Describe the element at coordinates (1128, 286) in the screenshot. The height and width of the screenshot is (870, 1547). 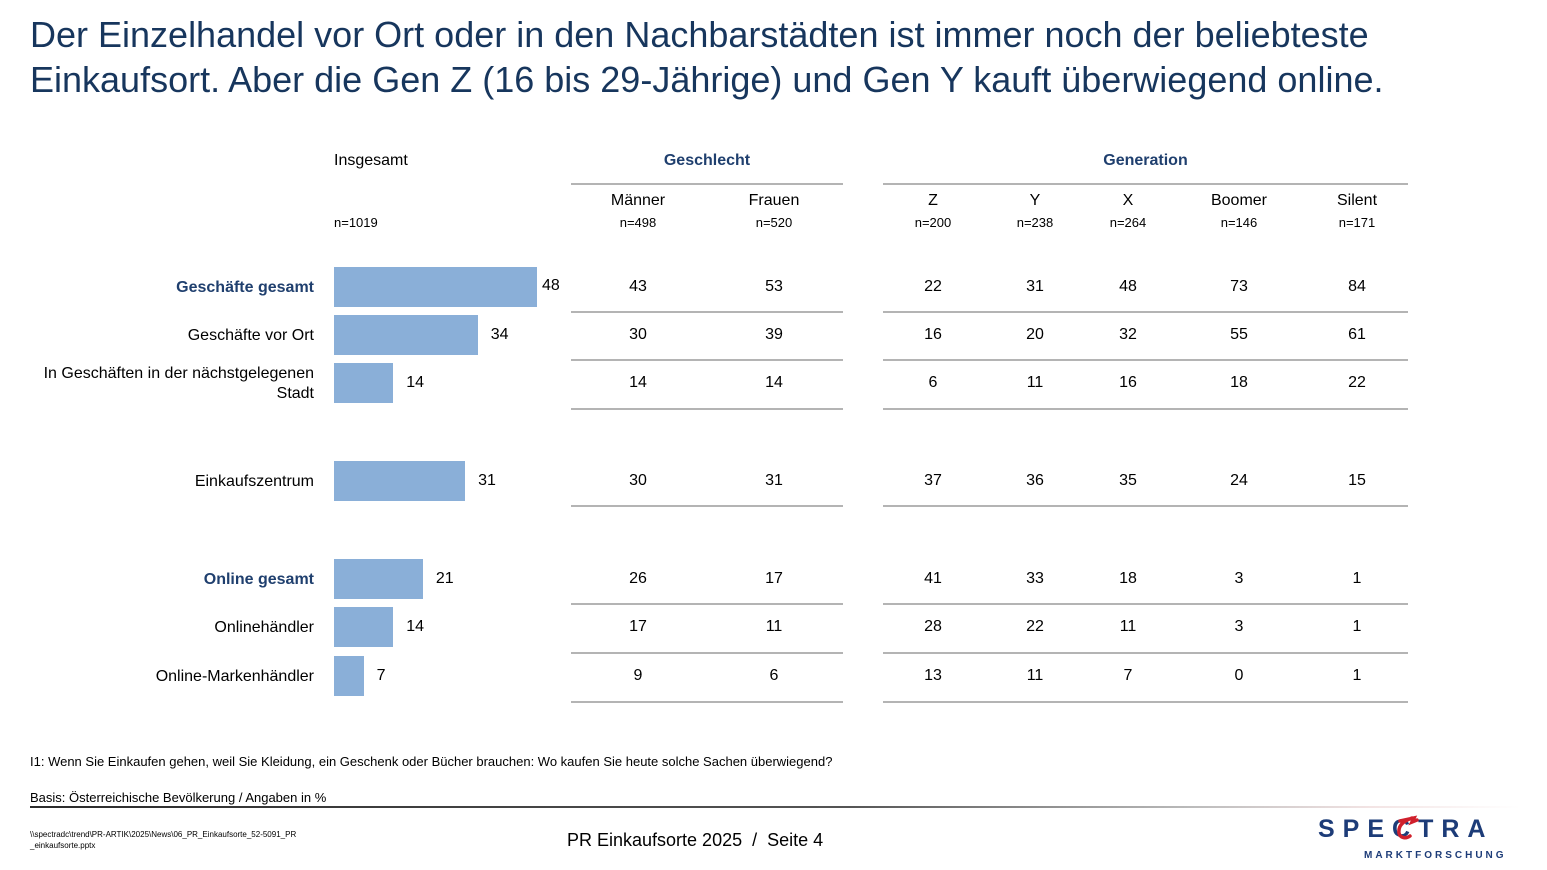
I see `table-cell: 48` at that location.